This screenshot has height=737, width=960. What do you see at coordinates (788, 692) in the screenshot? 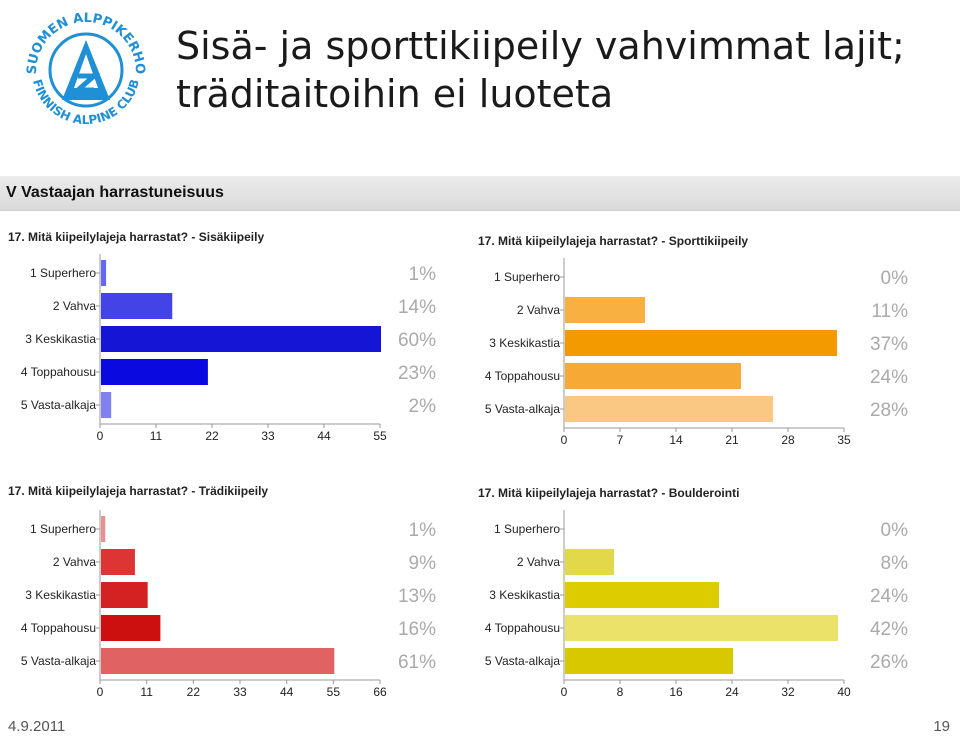
I see `x-tick-label: 32` at bounding box center [788, 692].